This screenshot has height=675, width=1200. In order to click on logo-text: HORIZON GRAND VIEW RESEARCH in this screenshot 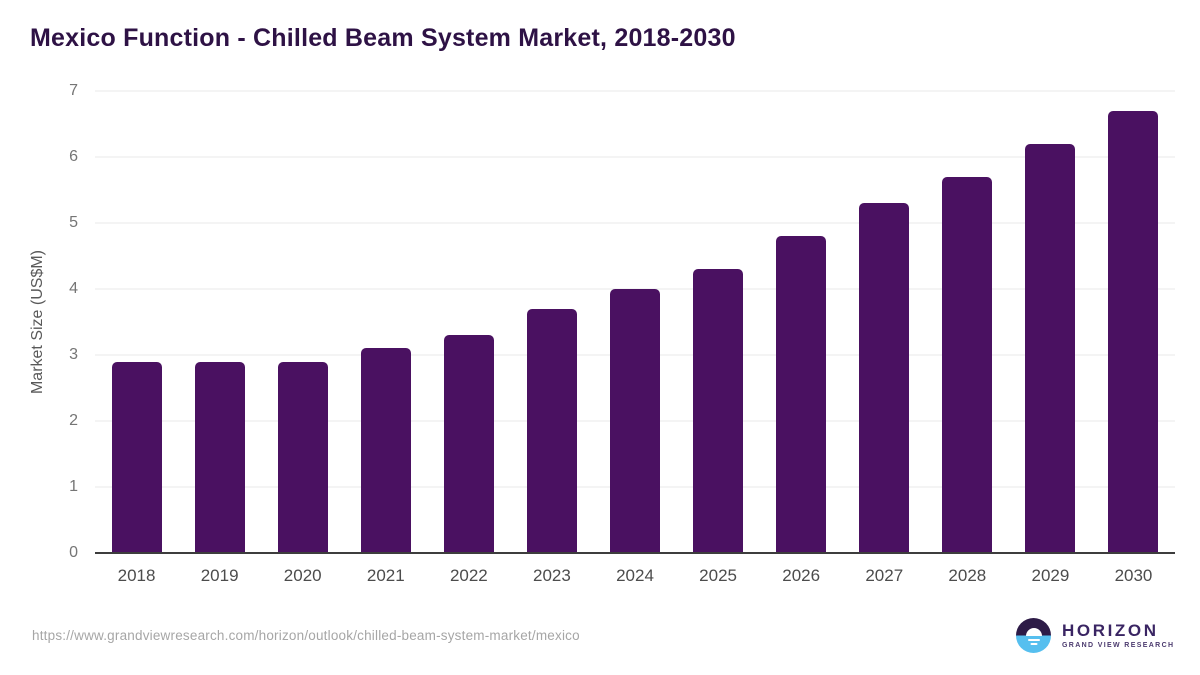, I will do `click(1118, 635)`.